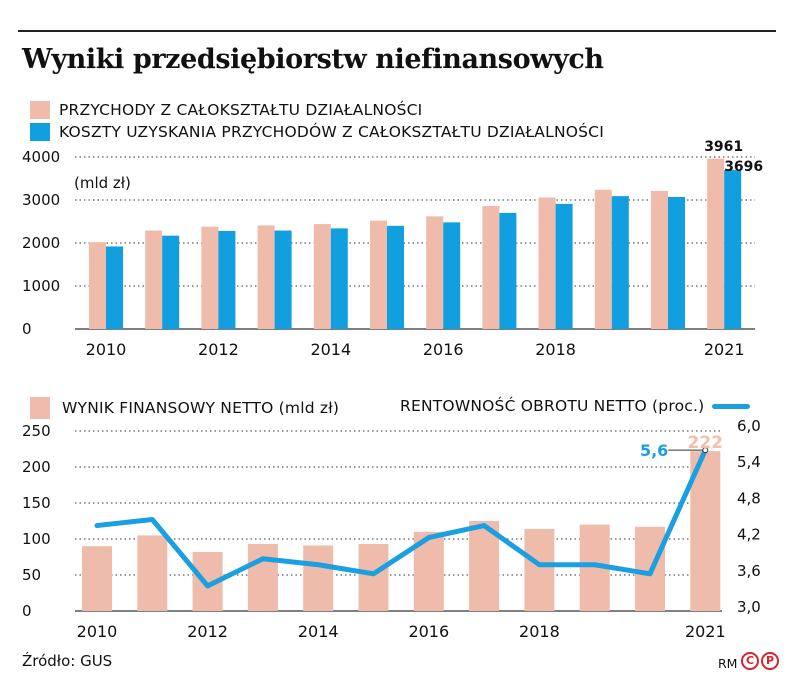 This screenshot has height=681, width=788. I want to click on top-x-tick-label: 2014, so click(330, 349).